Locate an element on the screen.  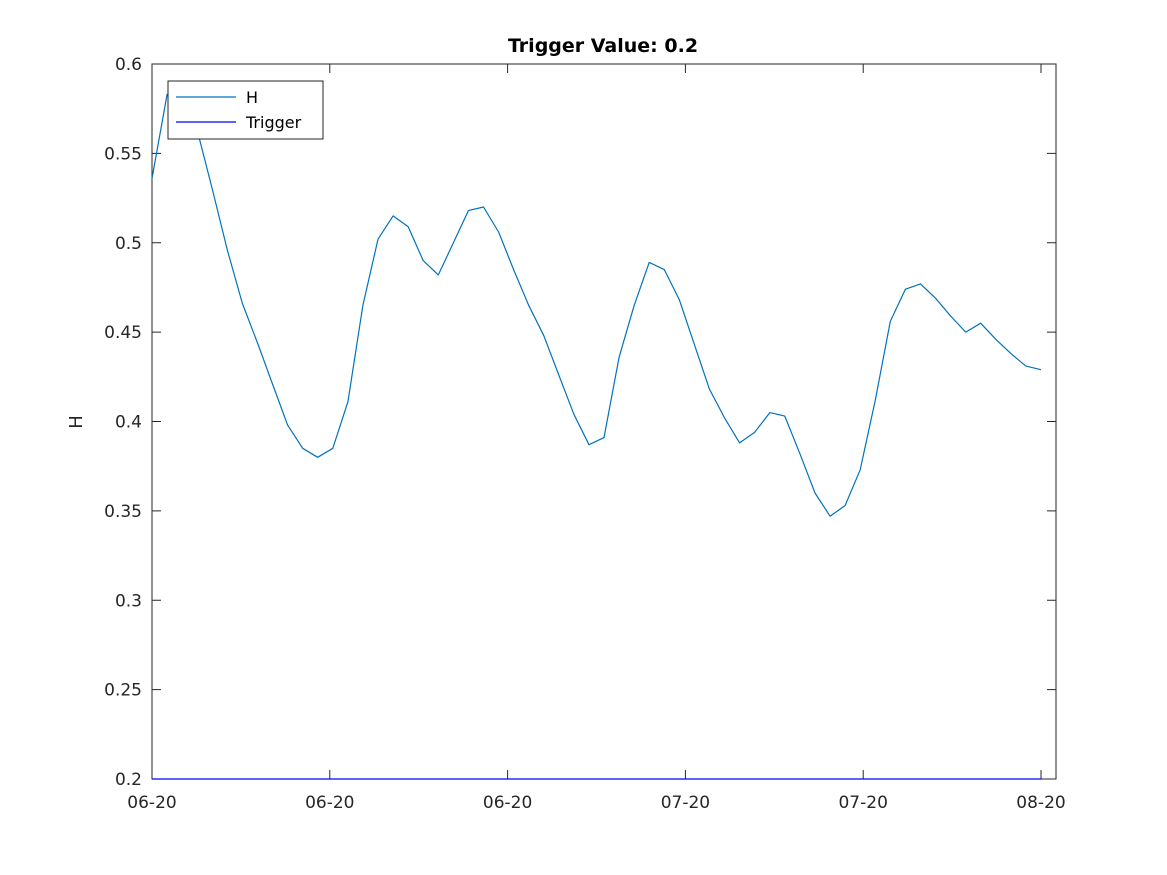
y-tick-label: 0.45 is located at coordinates (123, 333).